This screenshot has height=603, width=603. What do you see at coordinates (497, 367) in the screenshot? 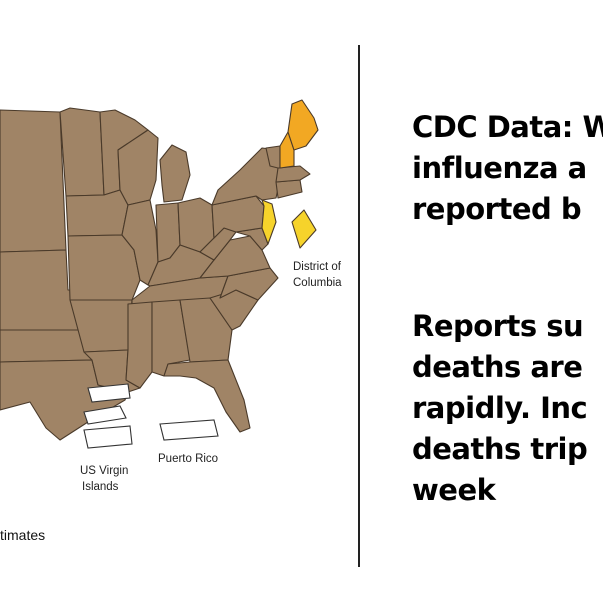
I see `headline-line: deaths are` at bounding box center [497, 367].